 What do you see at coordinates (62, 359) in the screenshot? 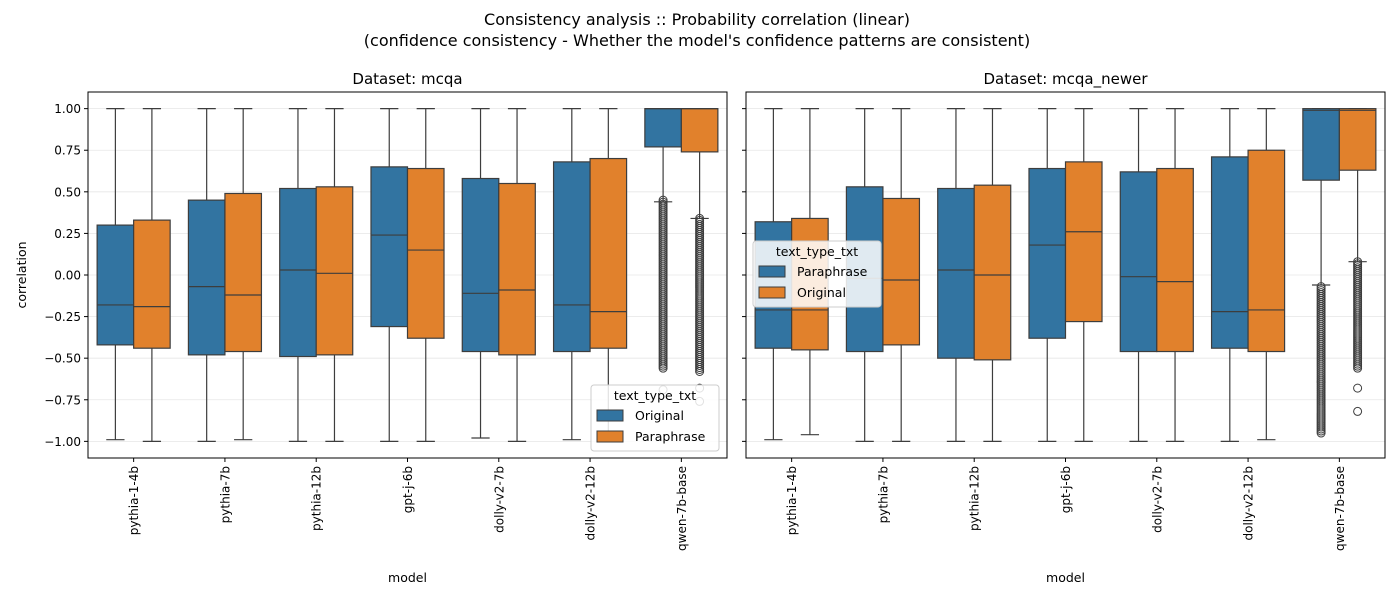
I see `y-tick-label: −0.50` at bounding box center [62, 359].